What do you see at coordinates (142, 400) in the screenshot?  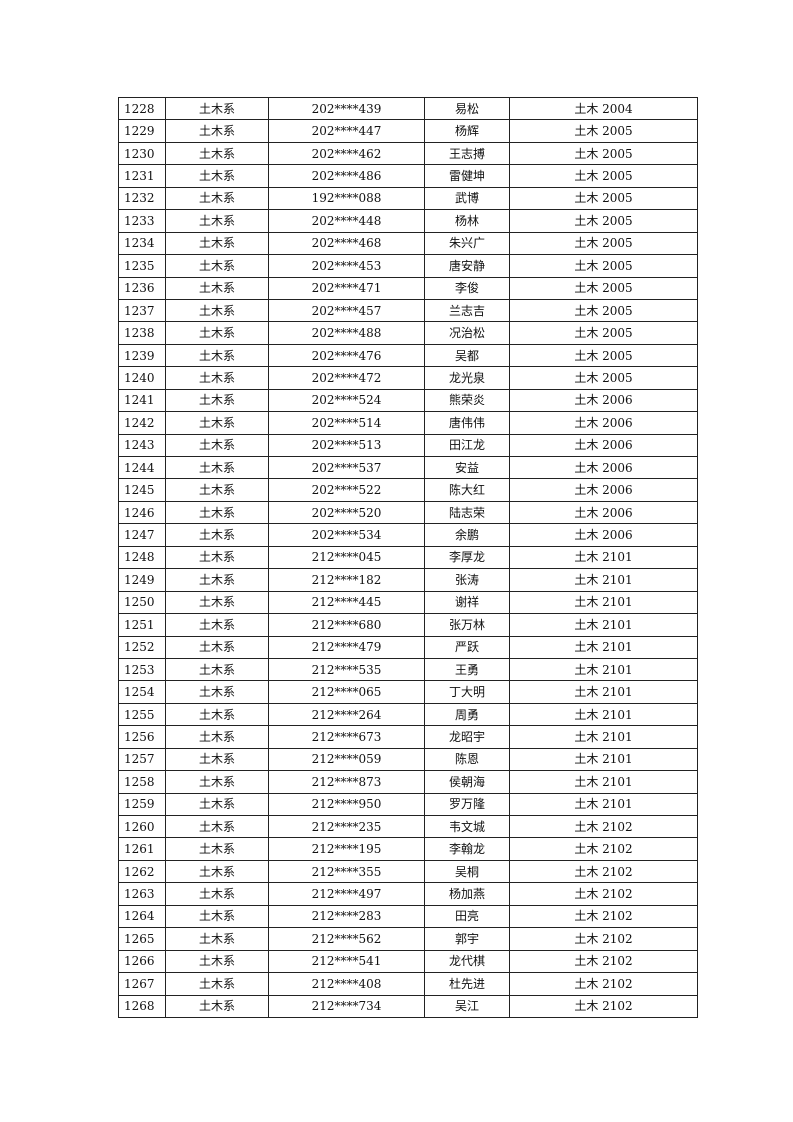 I see `row-number-cell: 1241` at bounding box center [142, 400].